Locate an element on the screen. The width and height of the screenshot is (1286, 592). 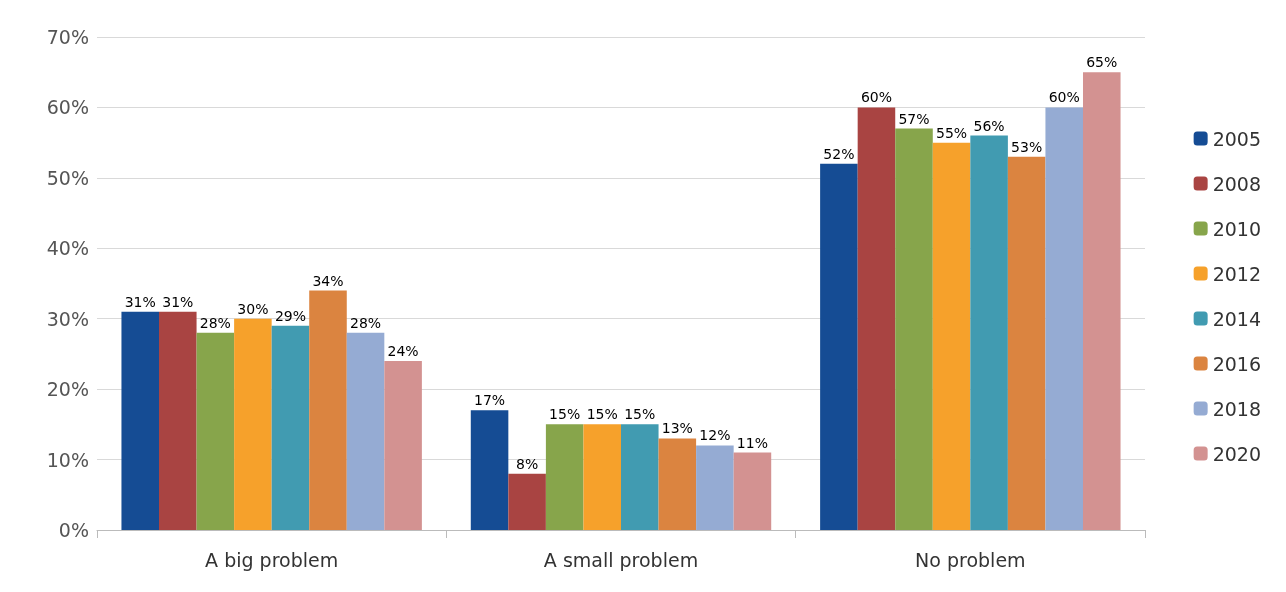
legend-label: 2016 is located at coordinates (1237, 363).